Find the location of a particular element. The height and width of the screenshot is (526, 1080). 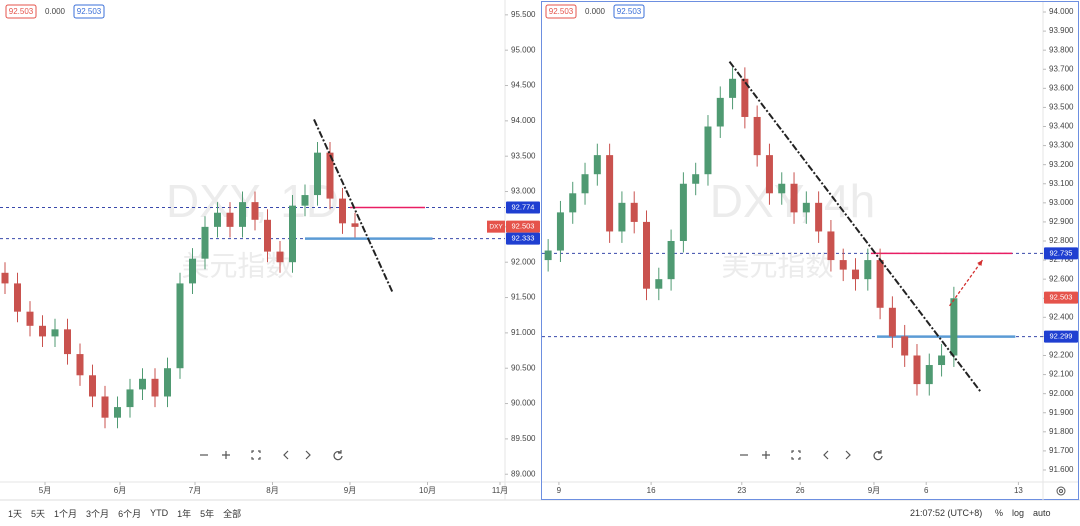

scale-option: % is located at coordinates (999, 513).